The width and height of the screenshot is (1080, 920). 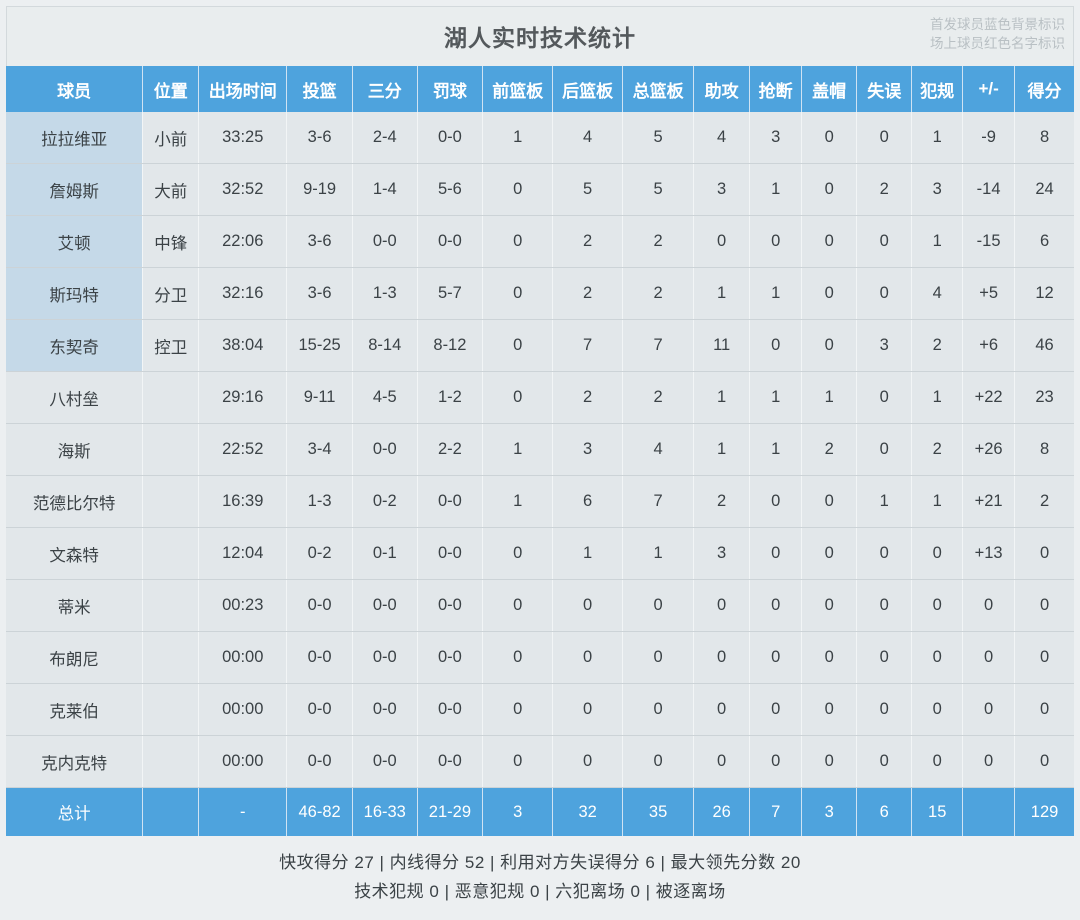 I want to click on cell-field-goals: 9-11, so click(x=319, y=397).